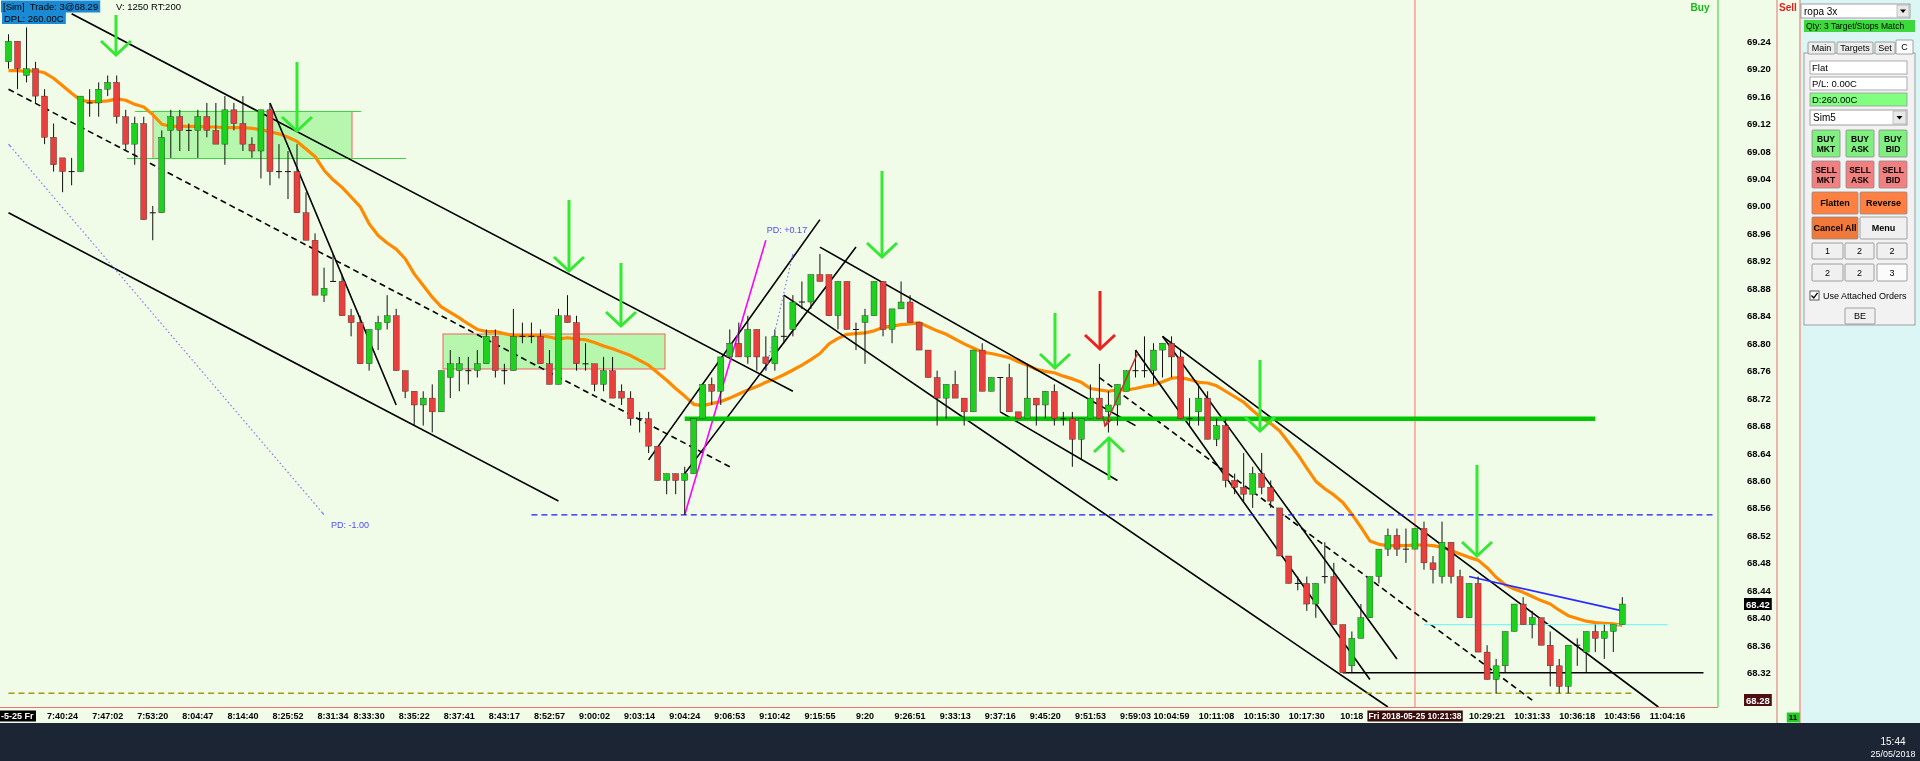 Image resolution: width=1920 pixels, height=761 pixels. I want to click on y-tick-label: 68.52, so click(1759, 535).